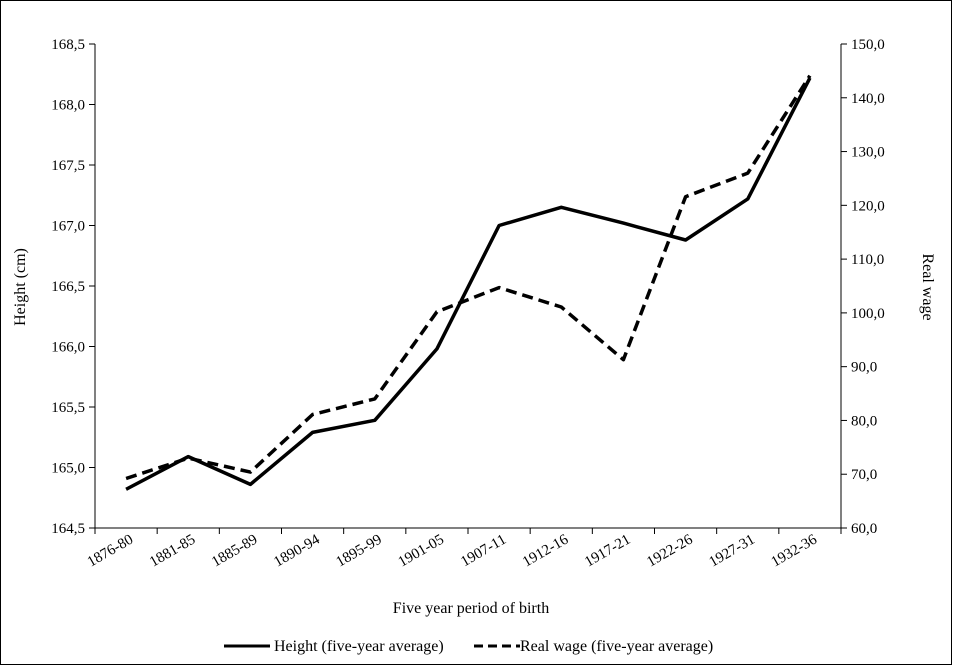 This screenshot has width=954, height=667. Describe the element at coordinates (68, 45) in the screenshot. I see `left-tick-label: 168,5` at that location.